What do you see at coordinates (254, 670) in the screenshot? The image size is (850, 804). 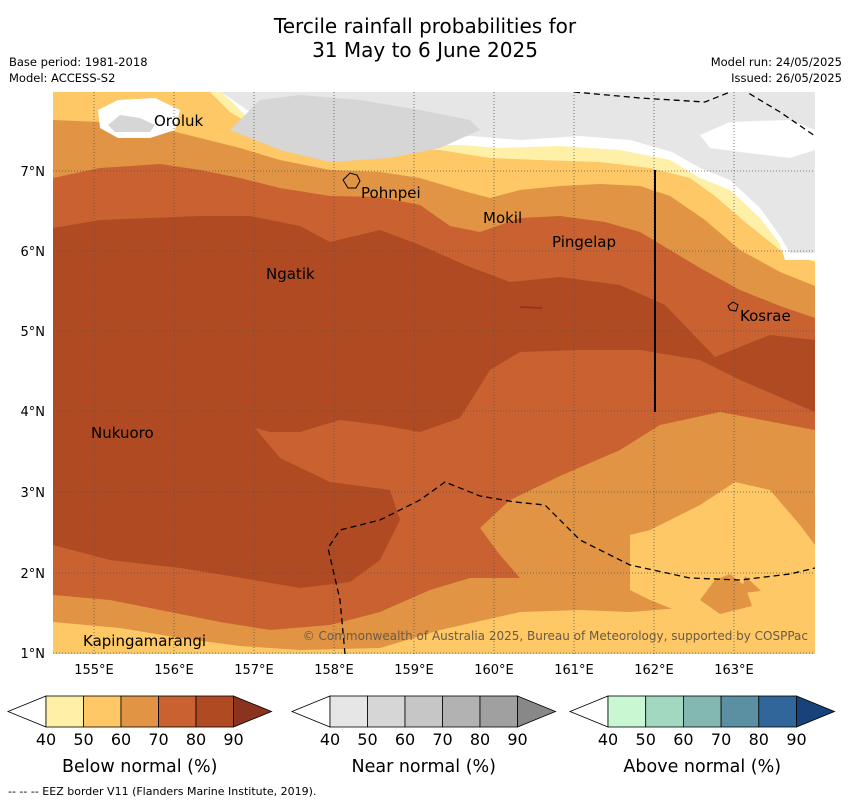 I see `lon-157e: 157°E` at bounding box center [254, 670].